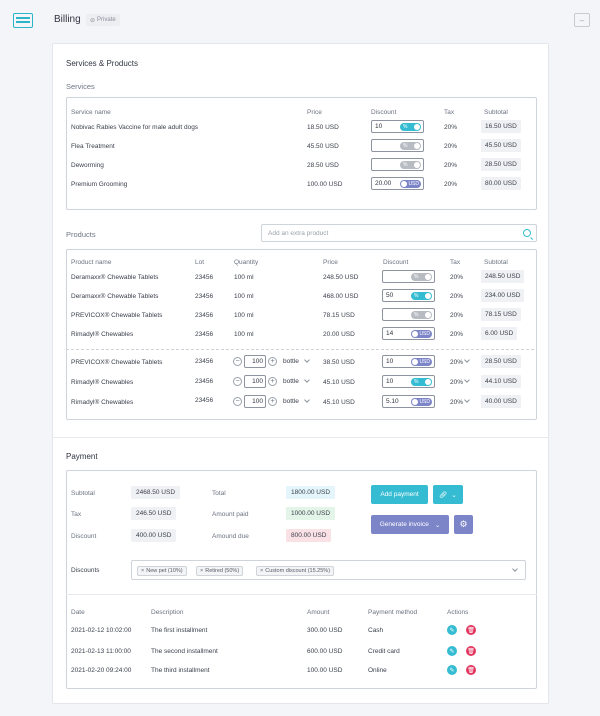 The width and height of the screenshot is (600, 716). What do you see at coordinates (501, 183) in the screenshot?
I see `service-subtotal: 80.00 USD` at bounding box center [501, 183].